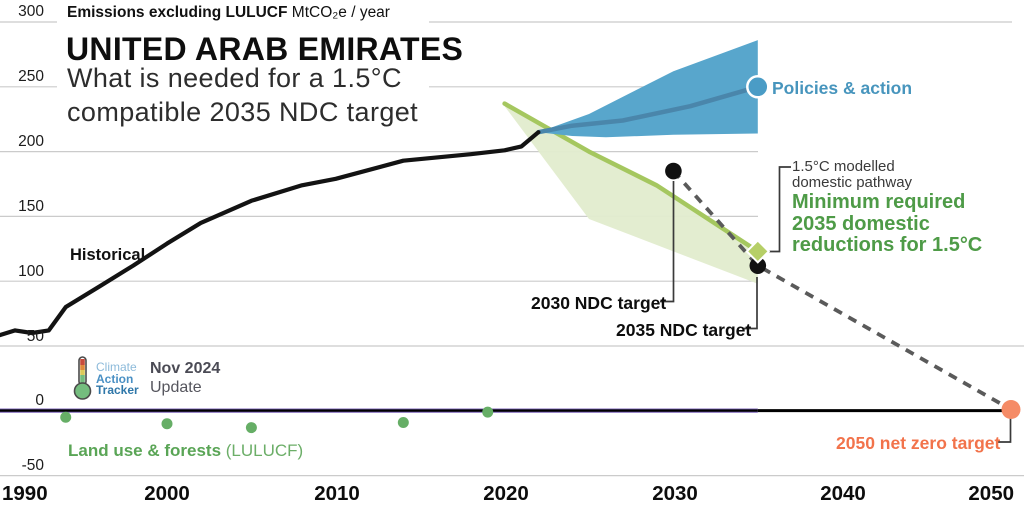  Describe the element at coordinates (879, 202) in the screenshot. I see `min-reduction-line1: Minimum required` at that location.